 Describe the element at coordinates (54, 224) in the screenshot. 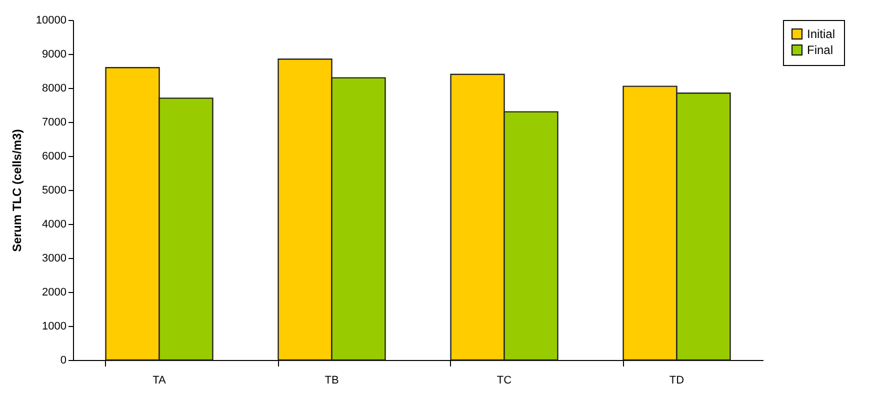

I see `y-tick-label: 4000` at that location.